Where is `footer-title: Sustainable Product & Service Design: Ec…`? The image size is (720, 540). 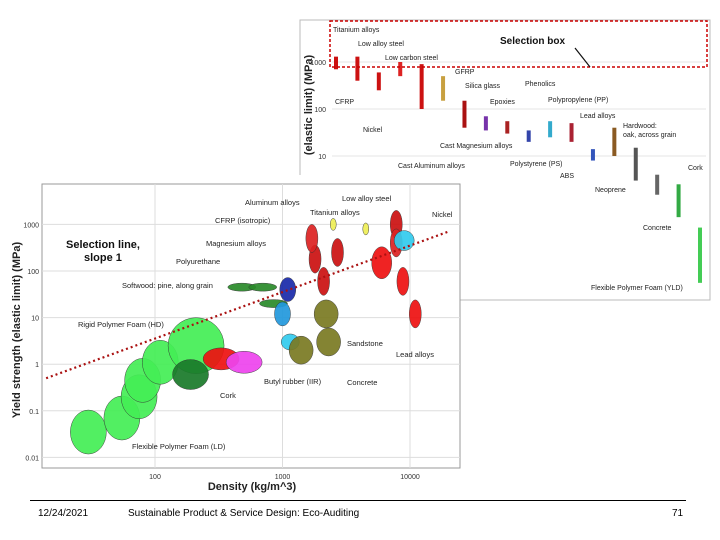 footer-title: Sustainable Product & Service Design: Ec… is located at coordinates (244, 513).